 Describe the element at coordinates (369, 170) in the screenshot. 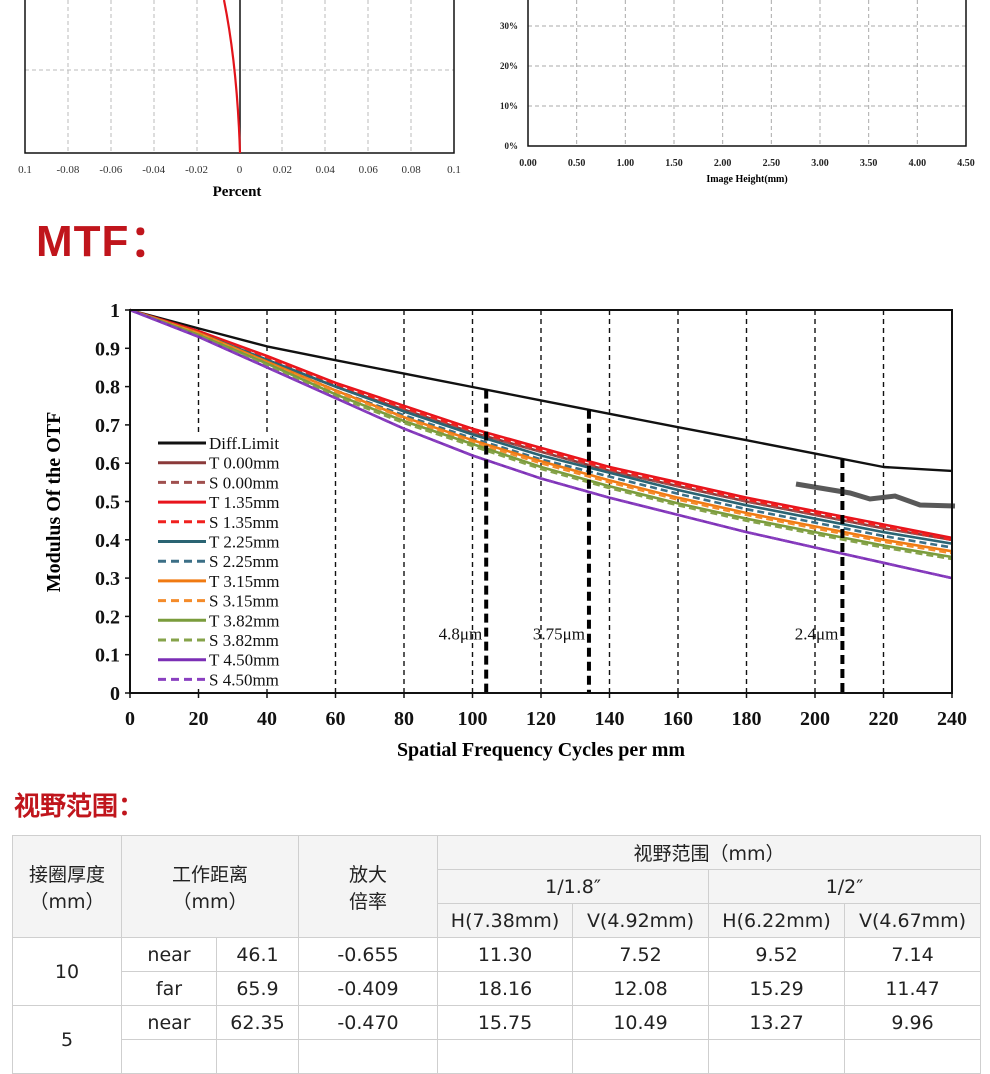

I see `distortion-x-tick-label: 0.06` at that location.